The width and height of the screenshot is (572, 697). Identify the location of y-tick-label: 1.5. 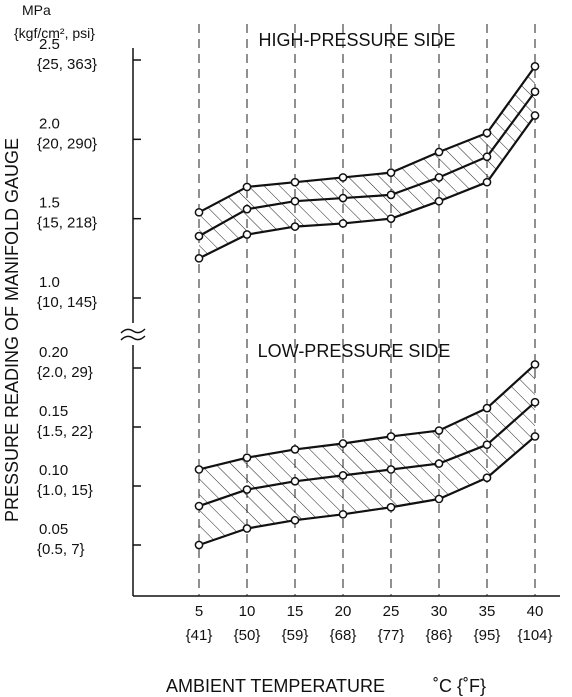
(49, 203).